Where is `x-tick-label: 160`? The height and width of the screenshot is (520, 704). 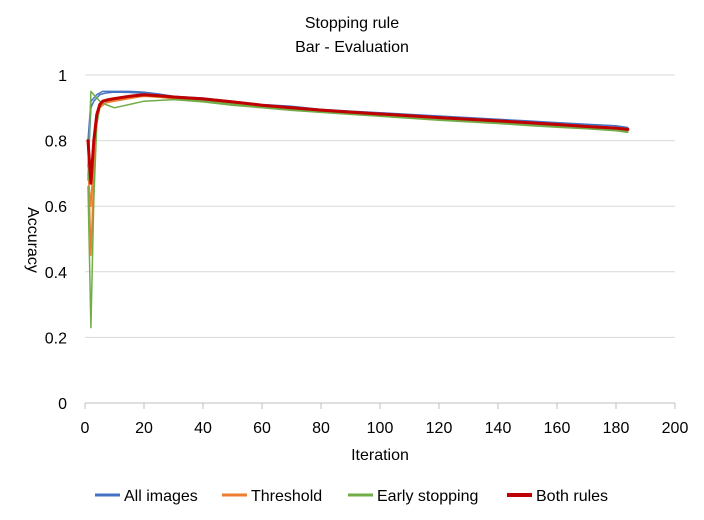
x-tick-label: 160 is located at coordinates (557, 428).